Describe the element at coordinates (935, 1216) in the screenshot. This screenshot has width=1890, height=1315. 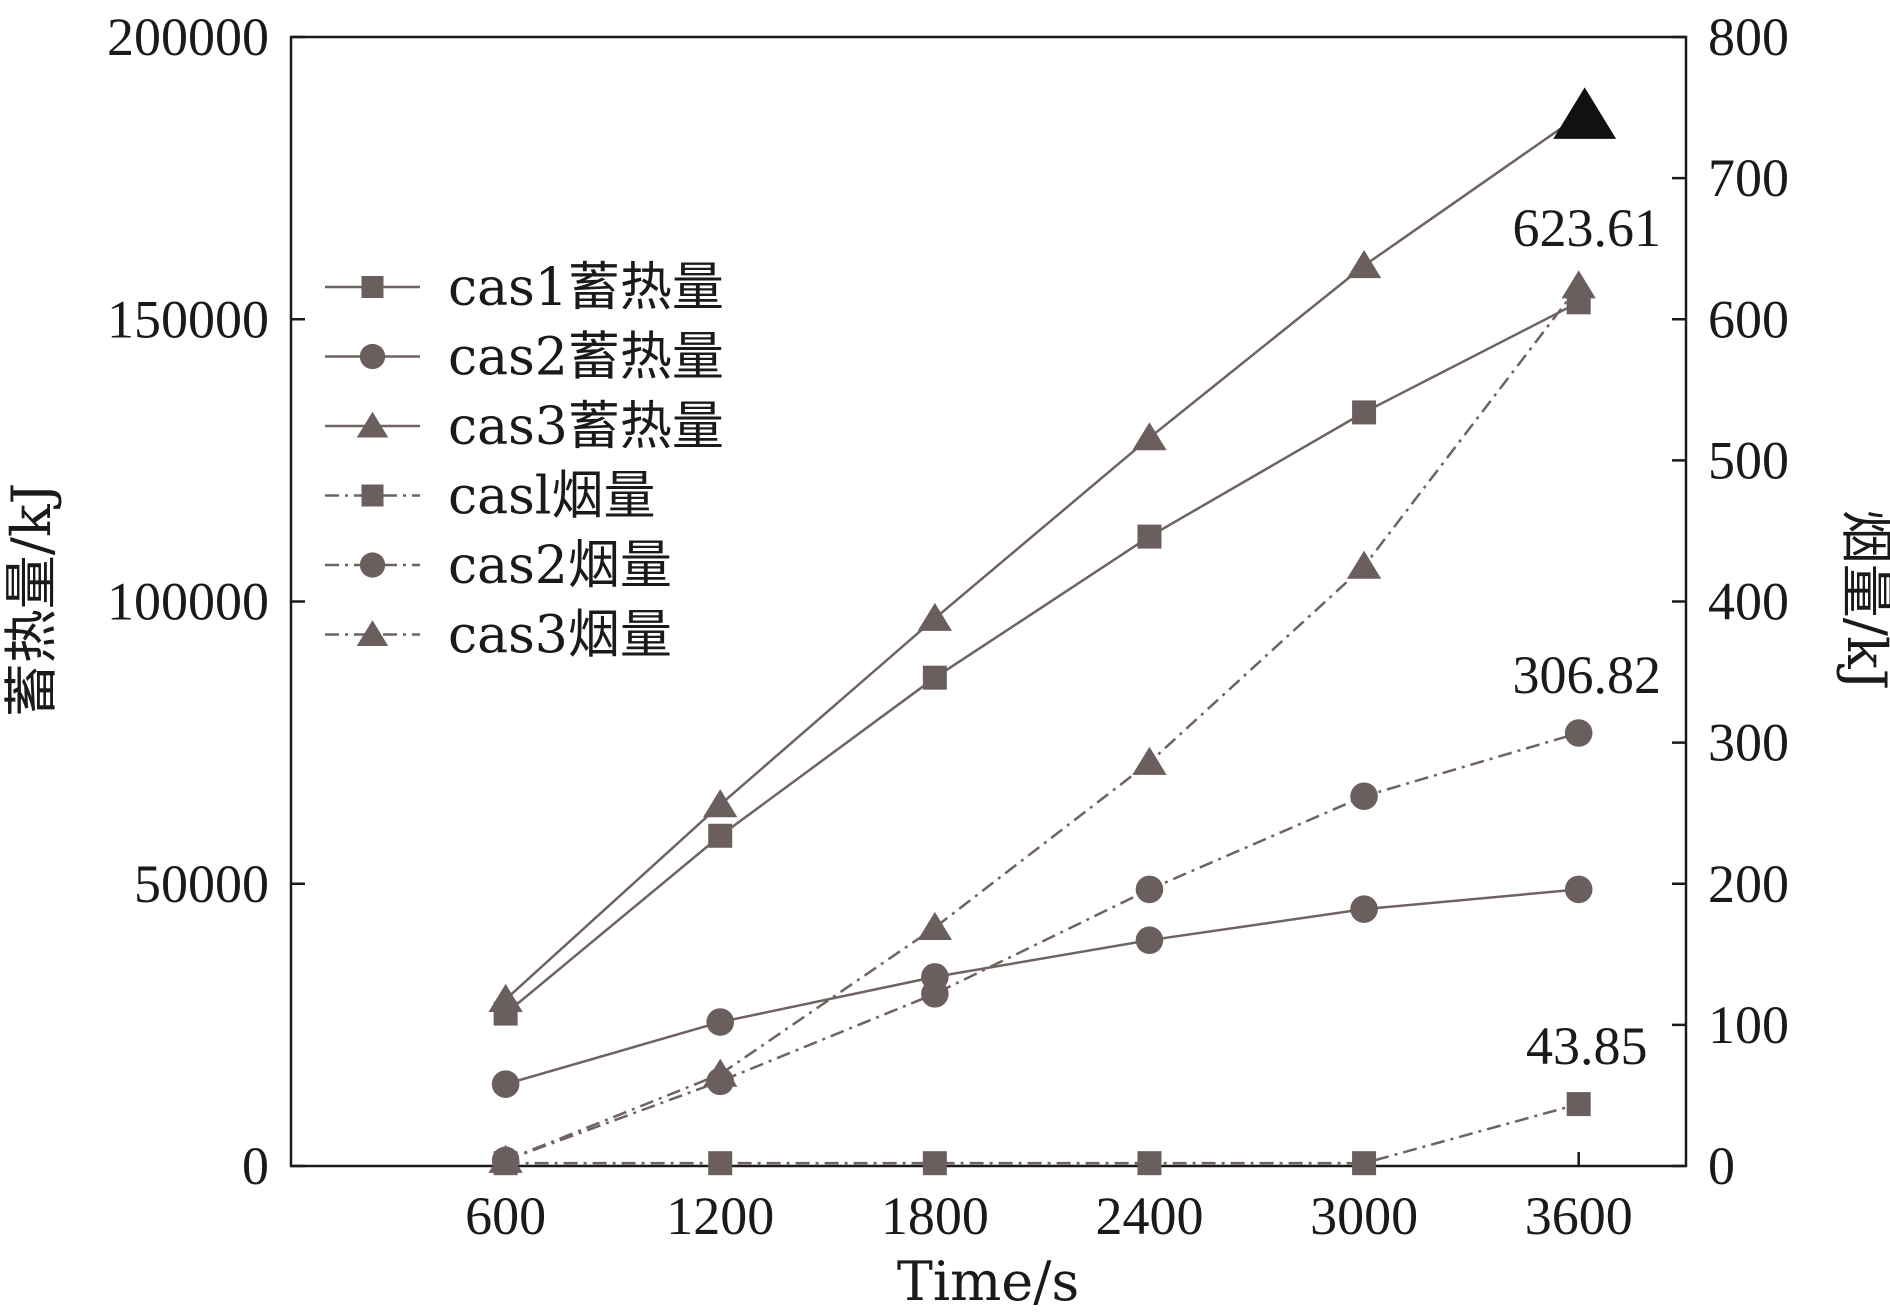
I see `x-tick-label: 1800` at that location.